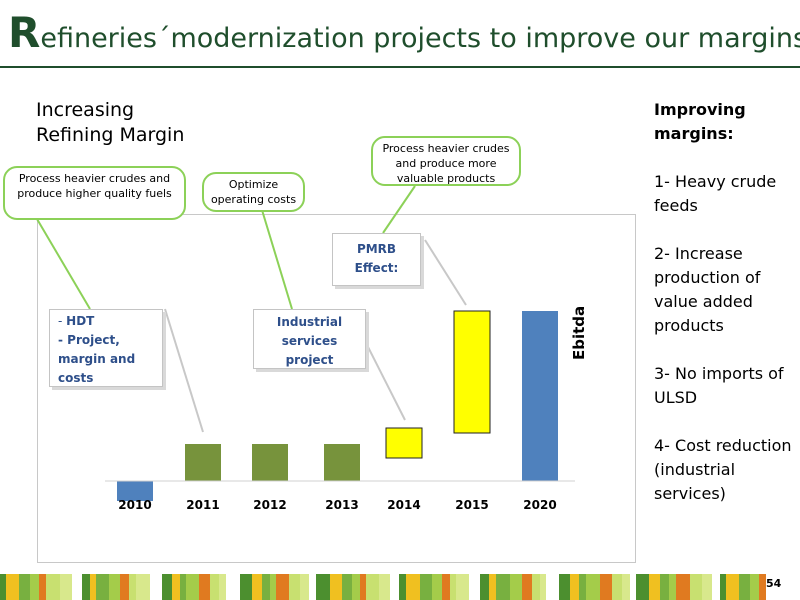 The height and width of the screenshot is (600, 800). What do you see at coordinates (403, 505) in the screenshot?
I see `x-tick-2014: 2014` at bounding box center [403, 505].